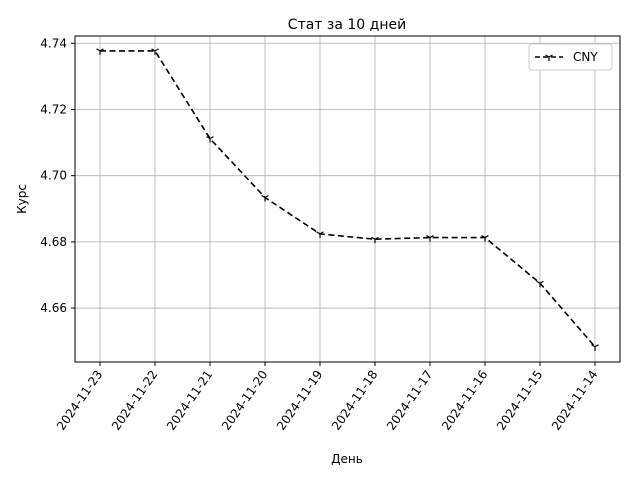  What do you see at coordinates (53, 109) in the screenshot?
I see `y-tick-label: 4.72` at bounding box center [53, 109].